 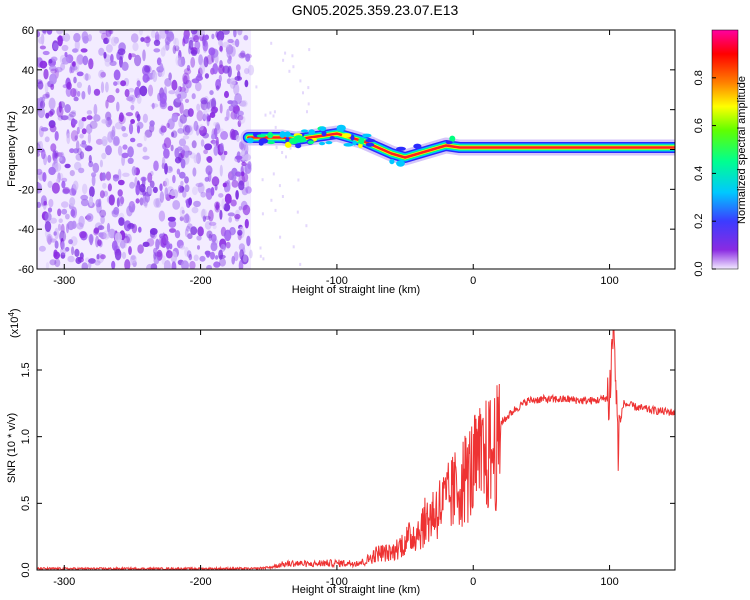 What do you see at coordinates (609, 582) in the screenshot?
I see `x-tick-label: 100` at bounding box center [609, 582].